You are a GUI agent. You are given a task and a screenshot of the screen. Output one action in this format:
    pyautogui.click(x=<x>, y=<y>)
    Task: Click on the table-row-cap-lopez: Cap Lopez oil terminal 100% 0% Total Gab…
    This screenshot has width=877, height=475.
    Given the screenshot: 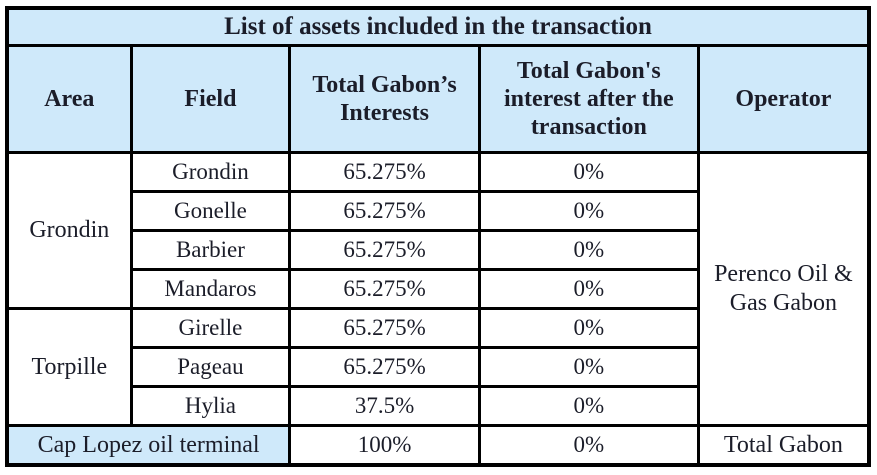 What is the action you would take?
    pyautogui.click(x=438, y=445)
    